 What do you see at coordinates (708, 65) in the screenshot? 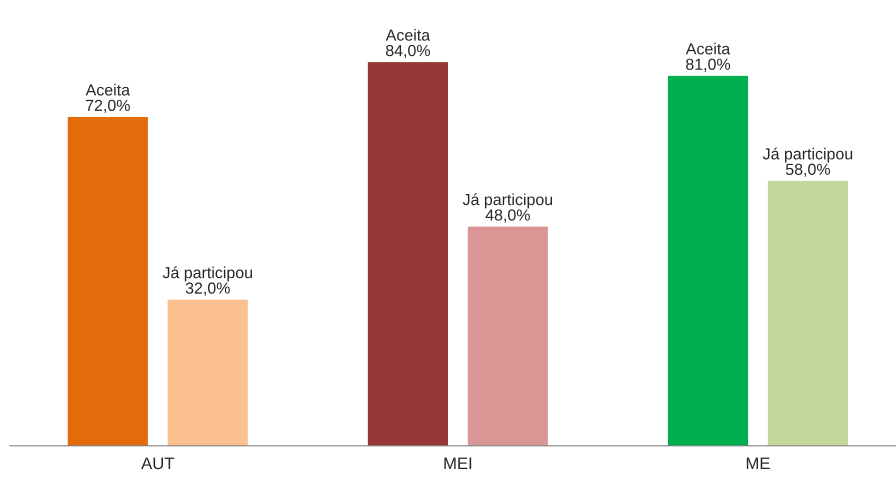
I see `data-label: 81,0%` at bounding box center [708, 65].